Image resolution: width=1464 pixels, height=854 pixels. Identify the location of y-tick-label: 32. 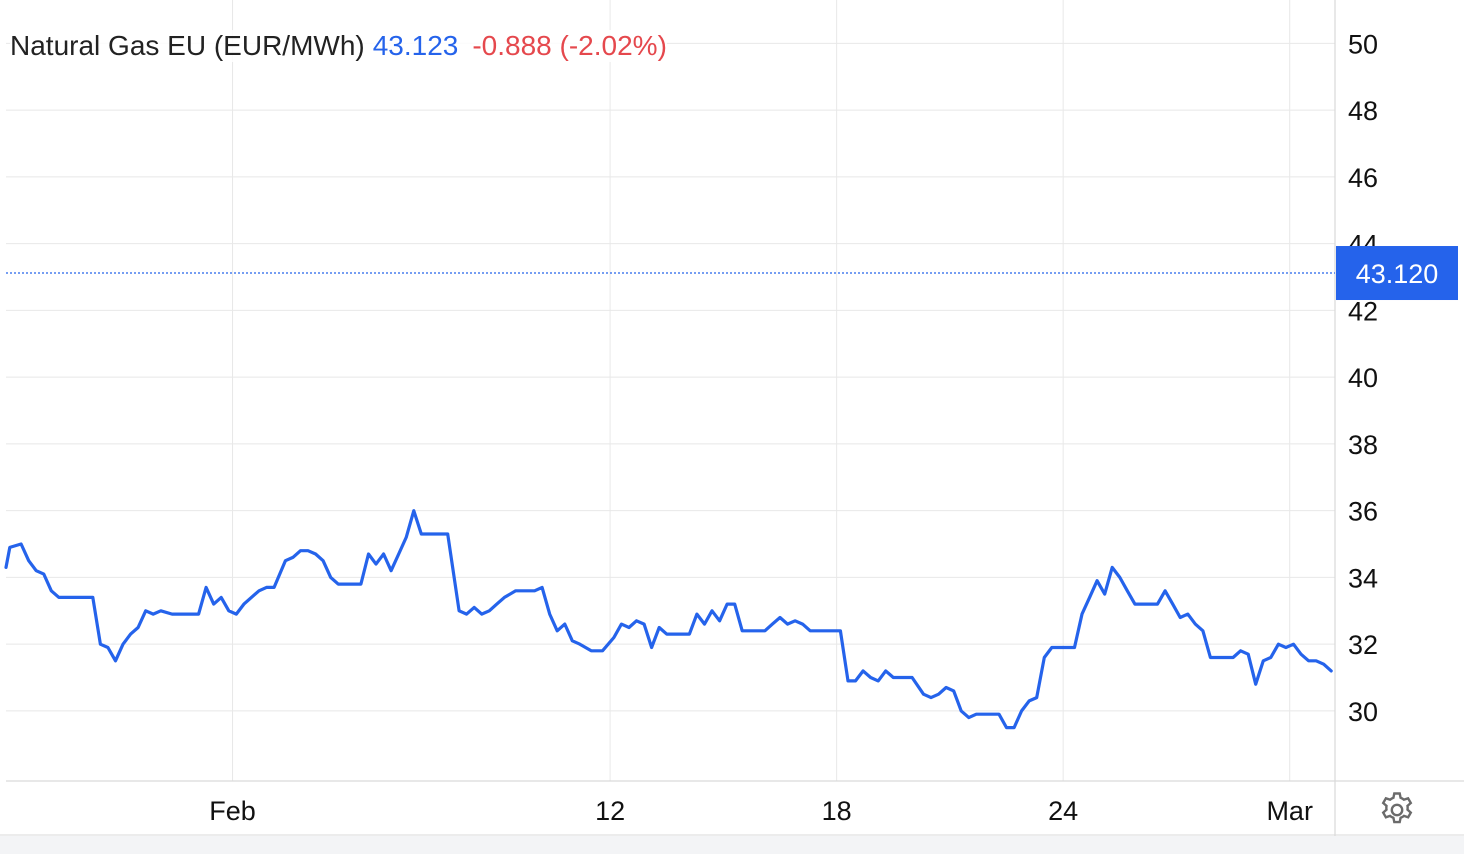
(1363, 645).